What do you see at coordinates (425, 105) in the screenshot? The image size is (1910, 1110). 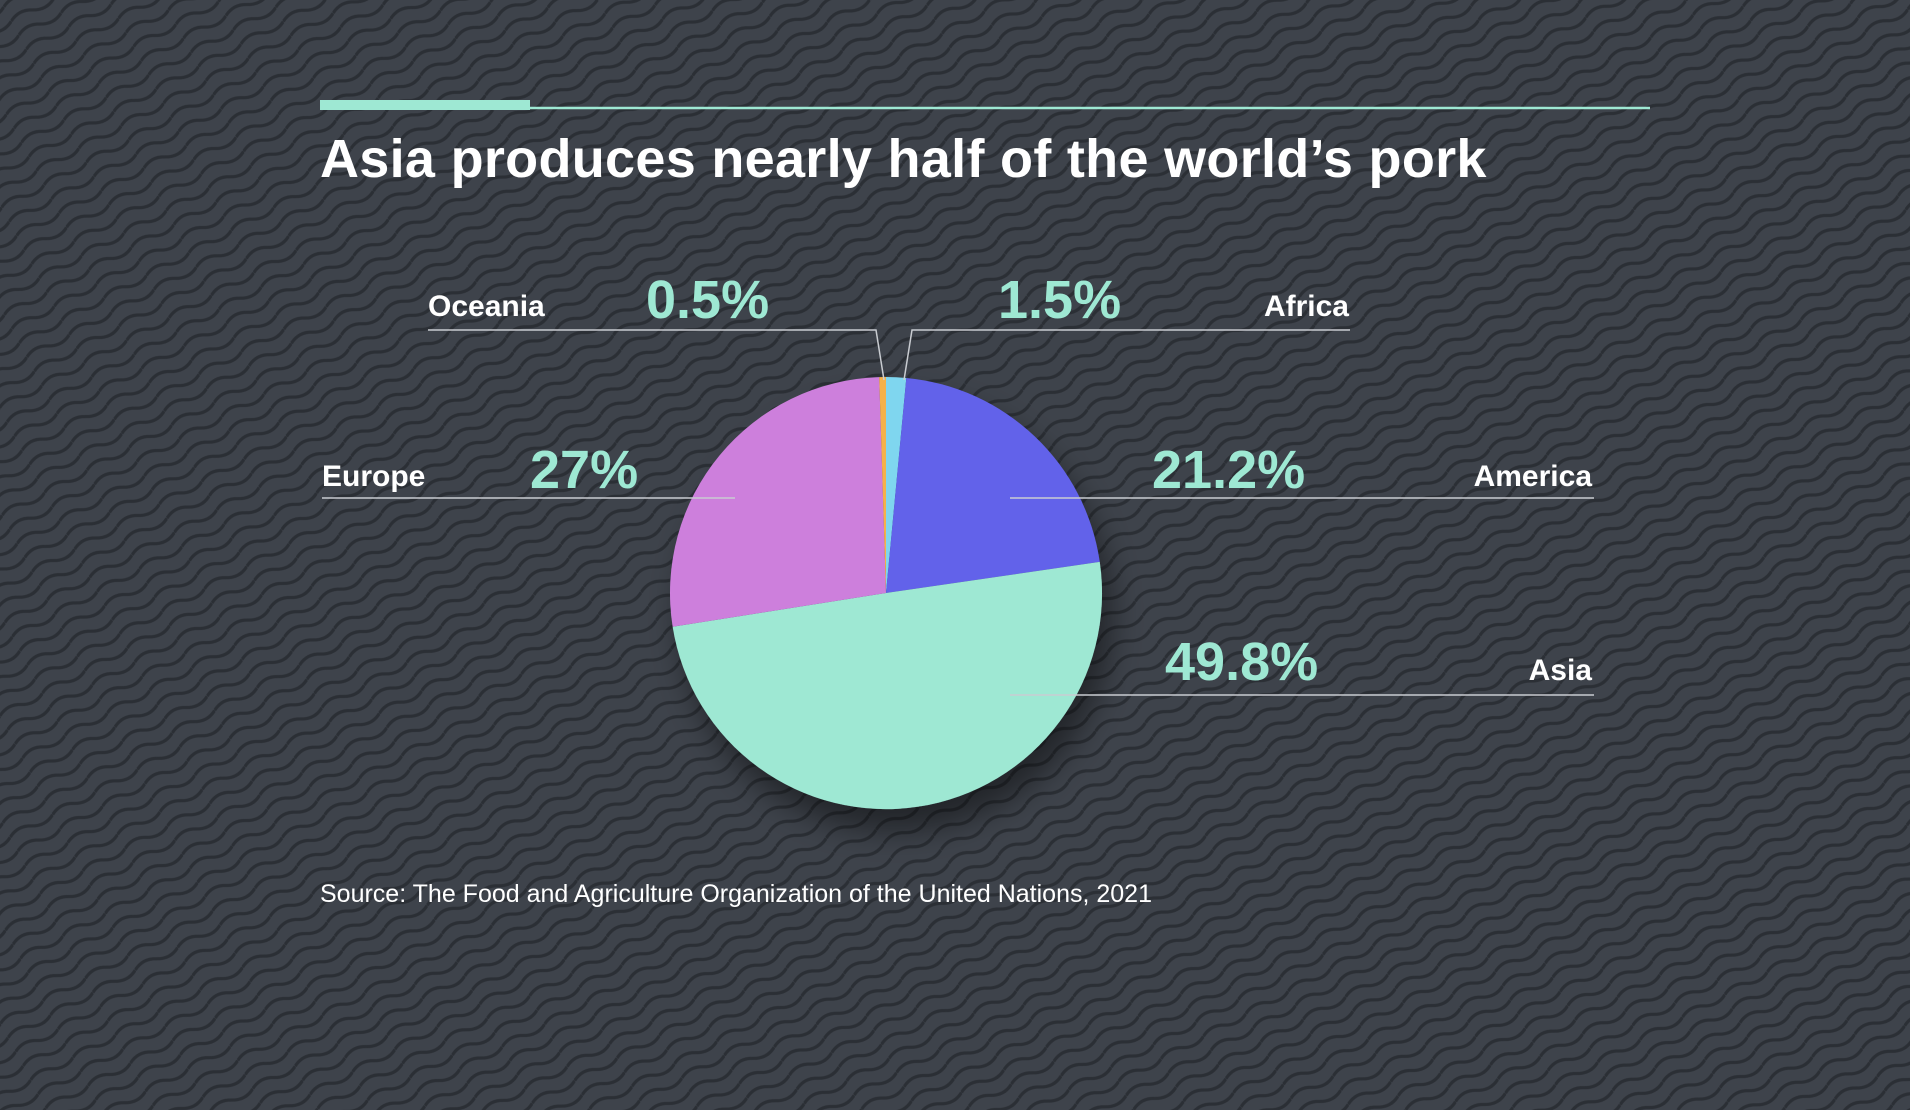 I see `title-accent-bar` at bounding box center [425, 105].